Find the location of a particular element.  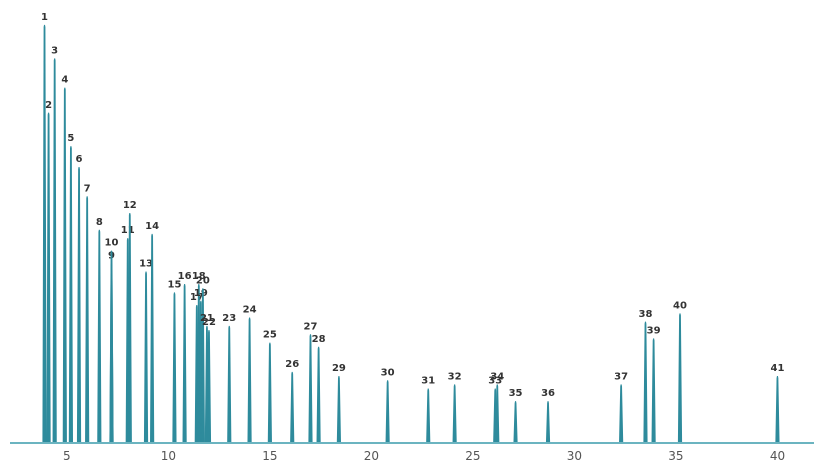

peak-label-38: 38 is located at coordinates (646, 314).